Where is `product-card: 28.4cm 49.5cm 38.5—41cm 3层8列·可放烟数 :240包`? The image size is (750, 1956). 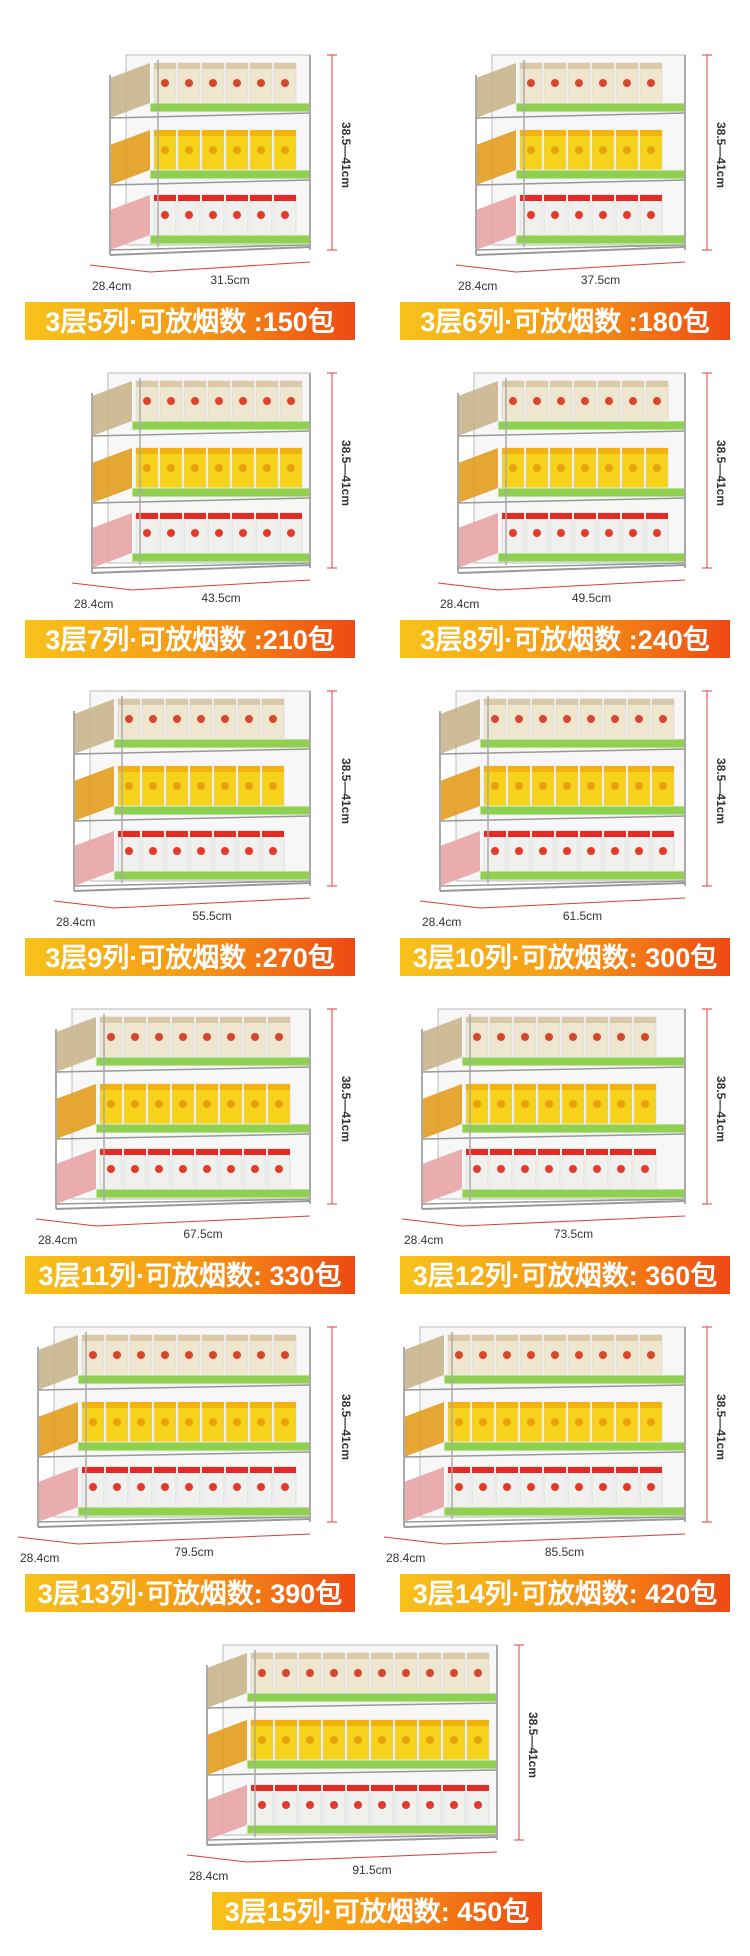
product-card: 28.4cm 49.5cm 38.5—41cm 3层8列·可放烟数 :240包 is located at coordinates (565, 515).